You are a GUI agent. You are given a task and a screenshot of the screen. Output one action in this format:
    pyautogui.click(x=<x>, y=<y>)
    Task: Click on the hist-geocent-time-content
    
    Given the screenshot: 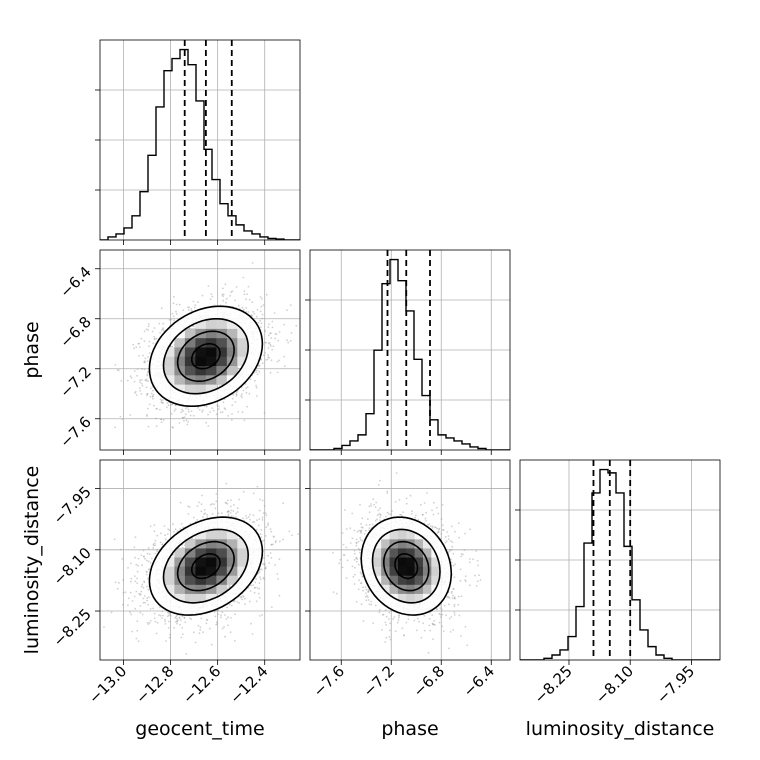 What is the action you would take?
    pyautogui.click(x=200, y=140)
    